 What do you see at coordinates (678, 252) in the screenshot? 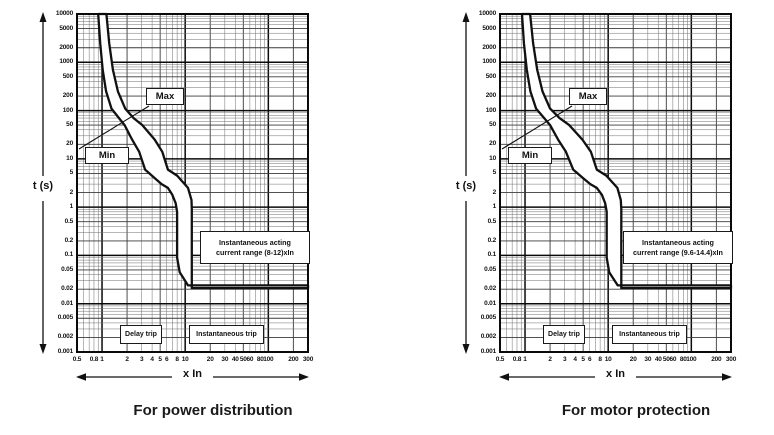
I see `instantaneous-range-annotation-text: current range (9.6-14.4)xIn` at bounding box center [678, 252].